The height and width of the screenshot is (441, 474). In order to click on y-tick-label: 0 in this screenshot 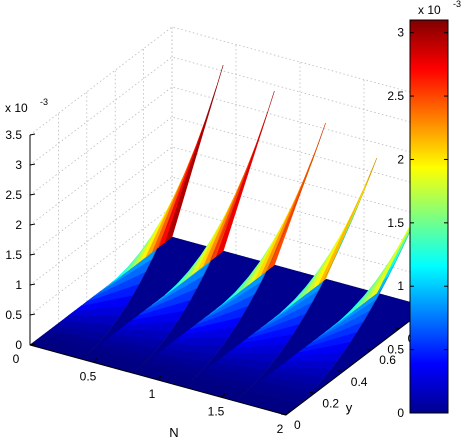, I will do `click(297, 425)`.